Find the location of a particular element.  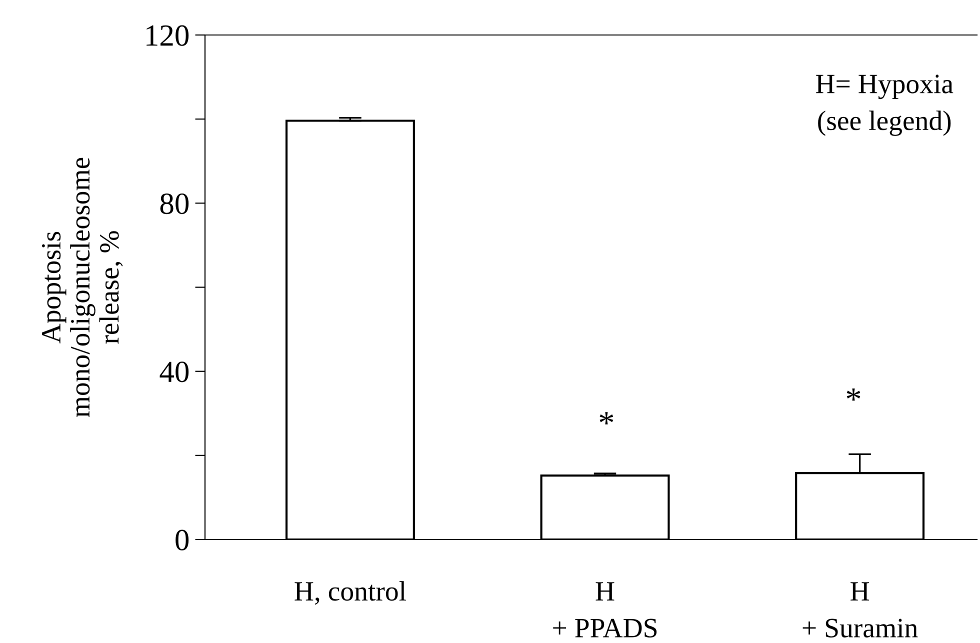

x-tick-label: H + PPADS is located at coordinates (605, 610).